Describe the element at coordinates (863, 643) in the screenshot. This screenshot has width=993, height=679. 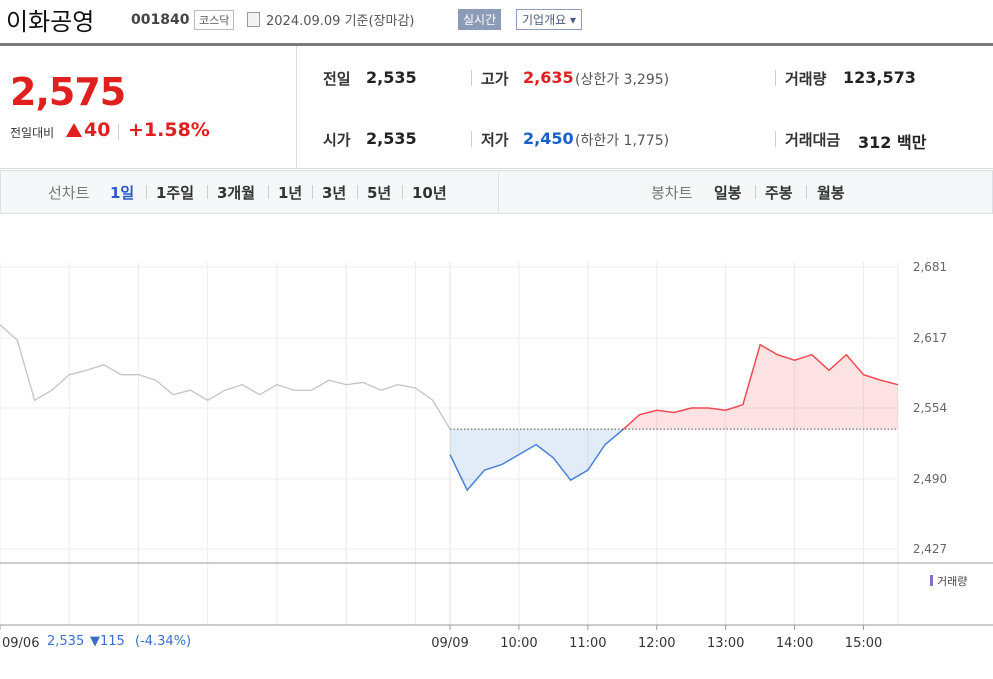
I see `x-tick-label: 15:00` at that location.